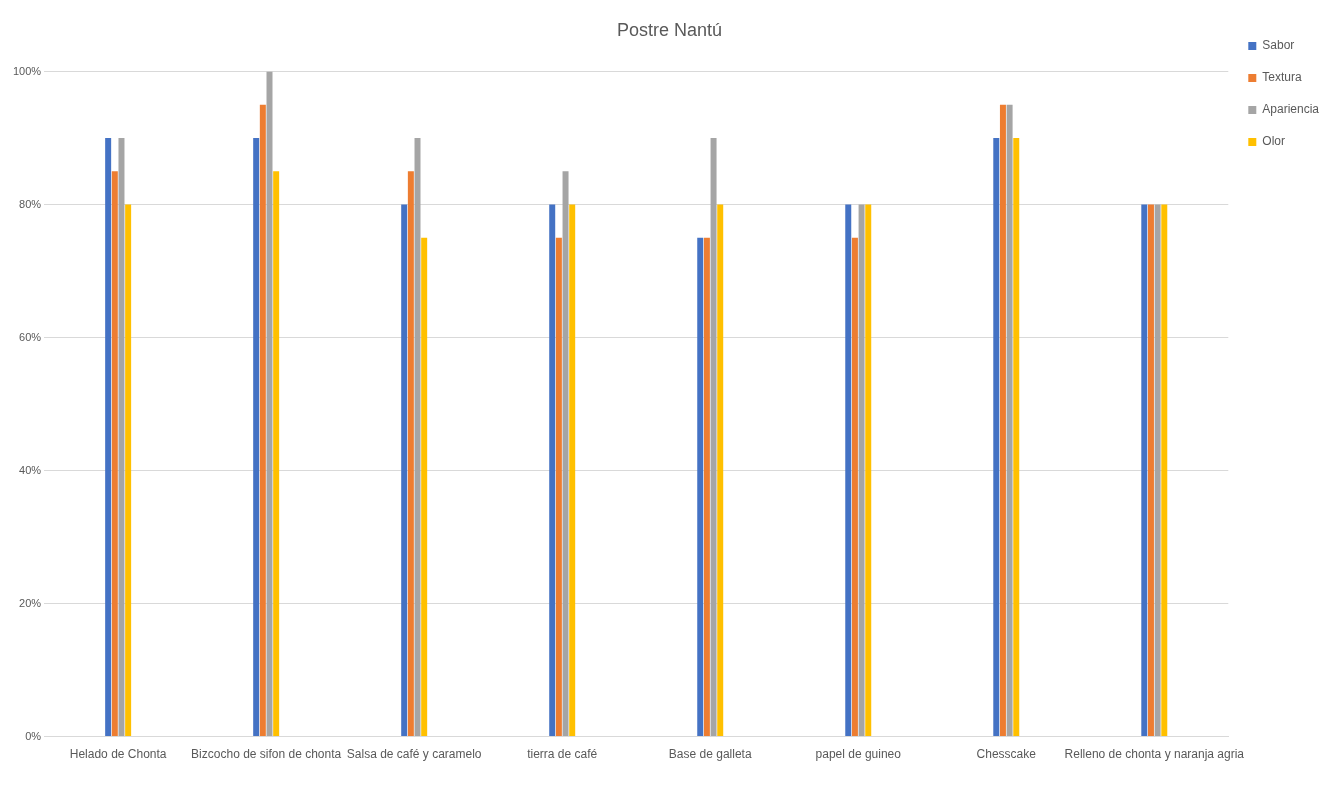 The width and height of the screenshot is (1339, 785). I want to click on x-tick-label: Chesscake, so click(1006, 754).